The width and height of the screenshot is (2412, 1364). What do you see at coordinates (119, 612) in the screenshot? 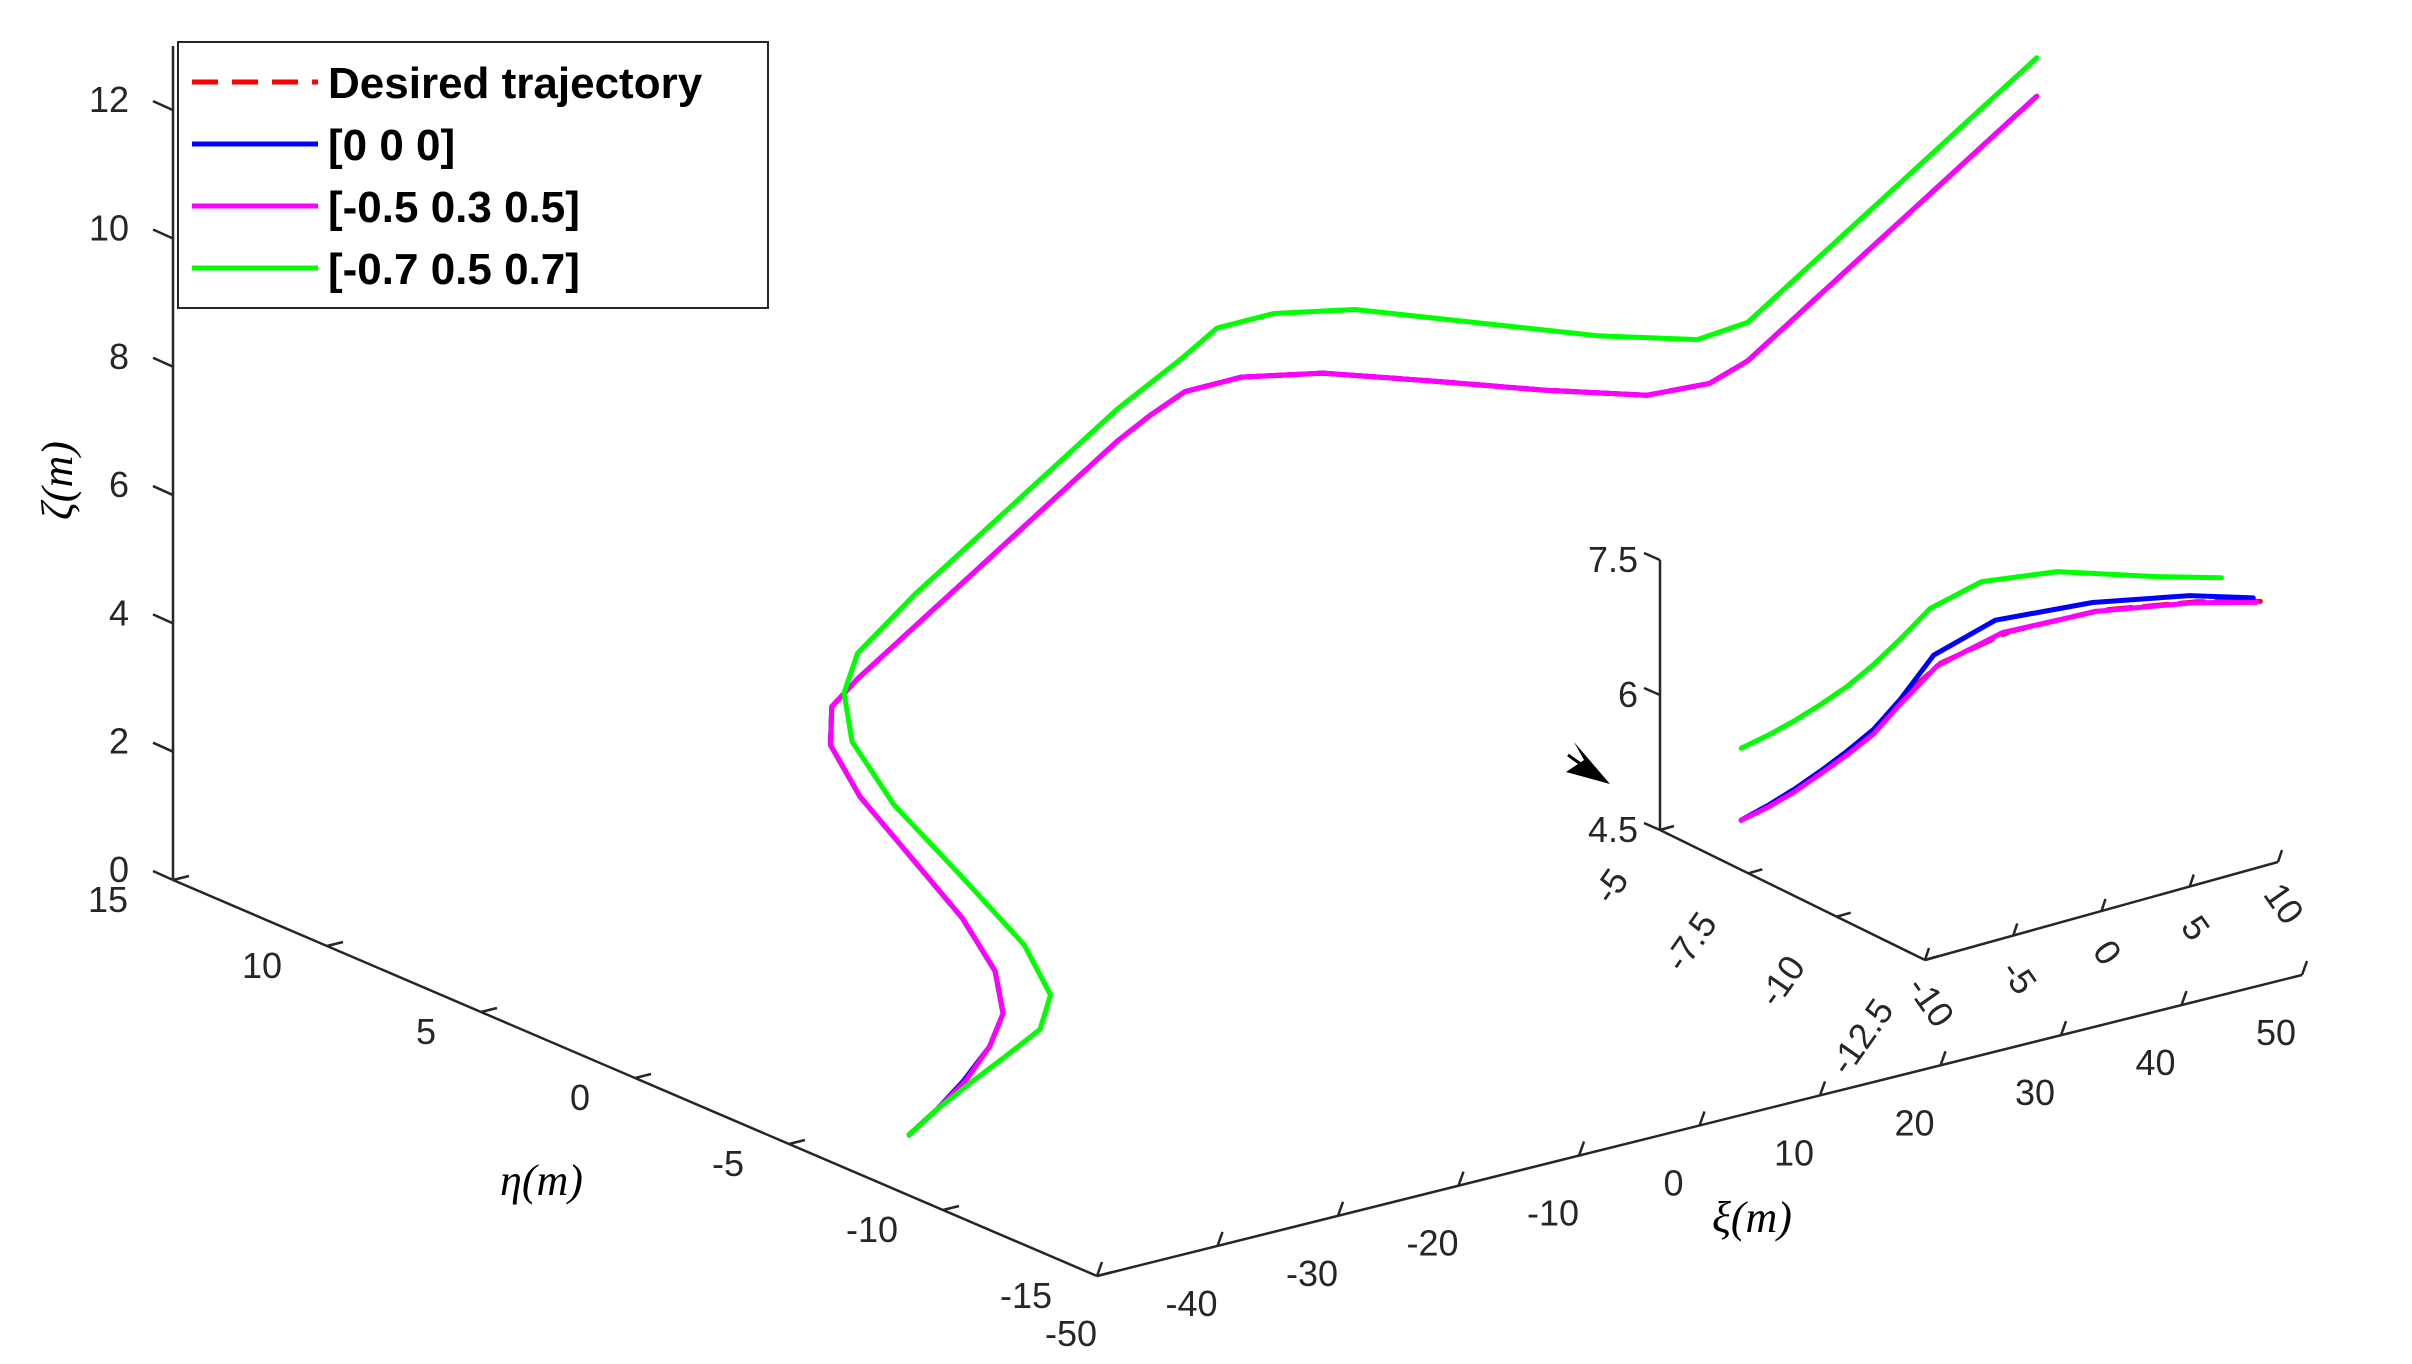
I see `z-tick-label: 4` at bounding box center [119, 612].